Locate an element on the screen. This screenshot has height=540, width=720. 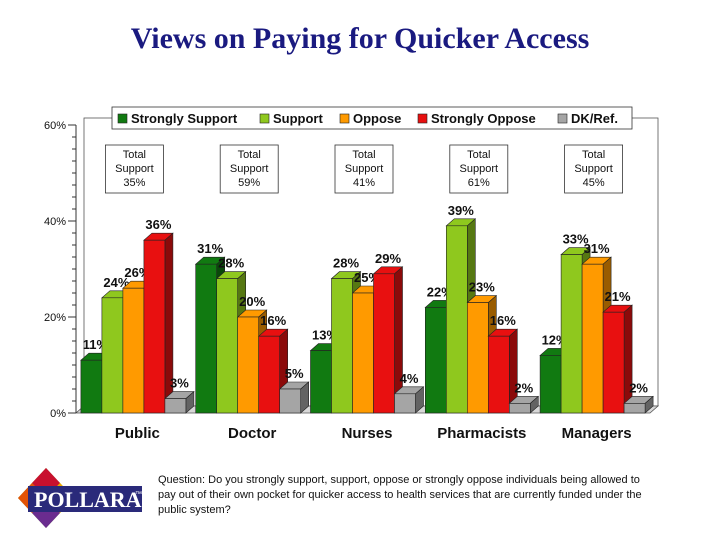
legend-label: Strongly Oppose is located at coordinates (483, 118).